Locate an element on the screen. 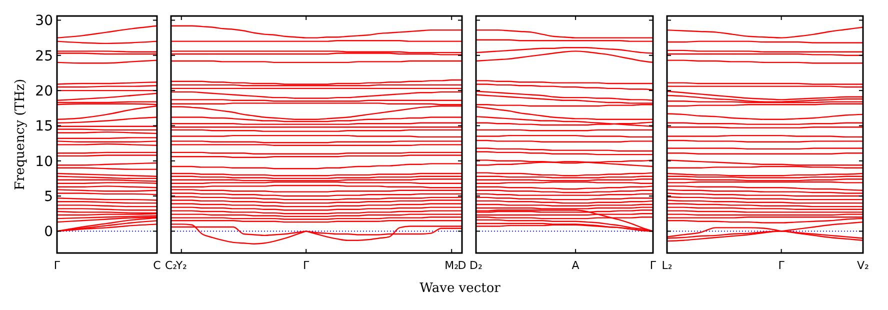  x-tick-label: Y₂ is located at coordinates (180, 265).